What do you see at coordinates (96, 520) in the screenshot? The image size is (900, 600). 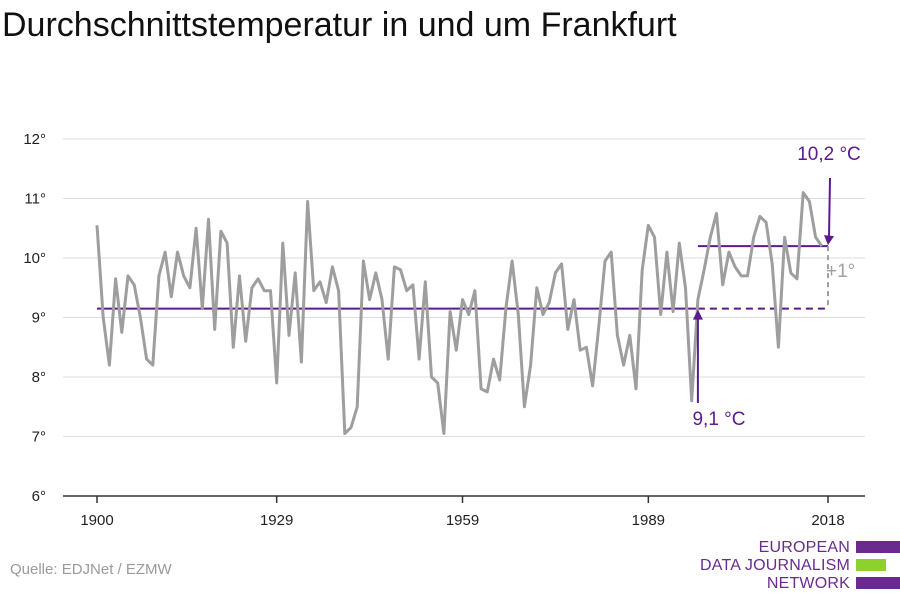 I see `x-tick-label: 1900` at bounding box center [96, 520].